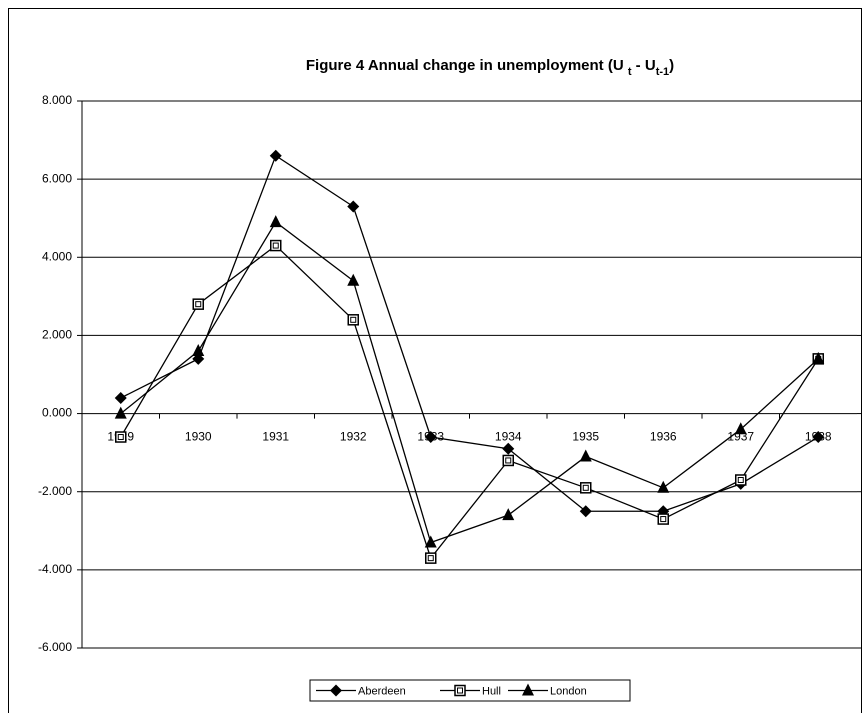 Image resolution: width=863 pixels, height=713 pixels. Describe the element at coordinates (57, 178) in the screenshot. I see `y-tick-label: 6.000` at that location.